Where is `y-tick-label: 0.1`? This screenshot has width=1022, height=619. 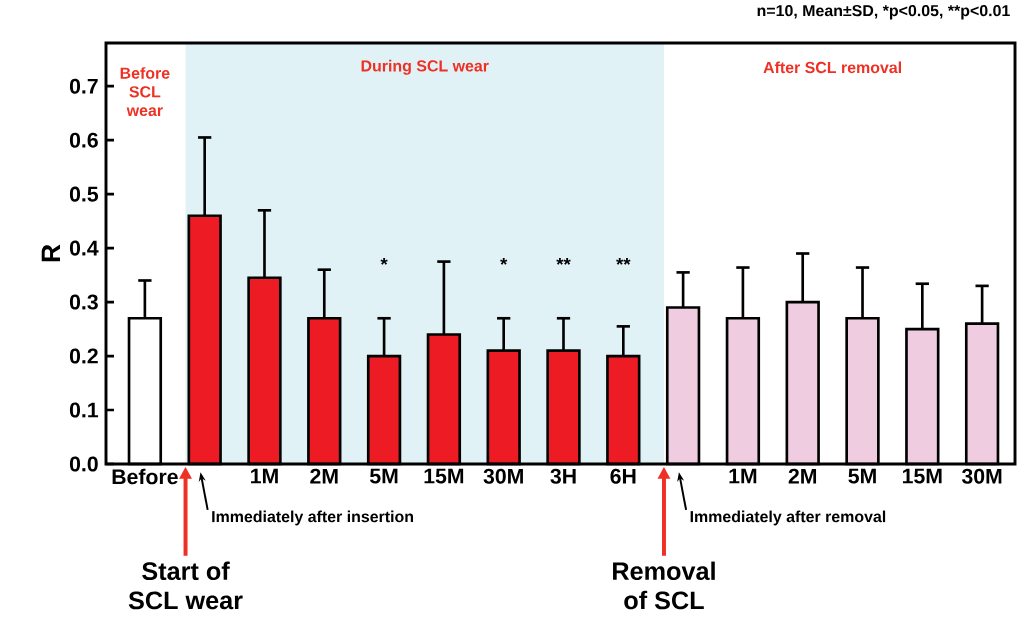
y-tick-label: 0.1 is located at coordinates (84, 410).